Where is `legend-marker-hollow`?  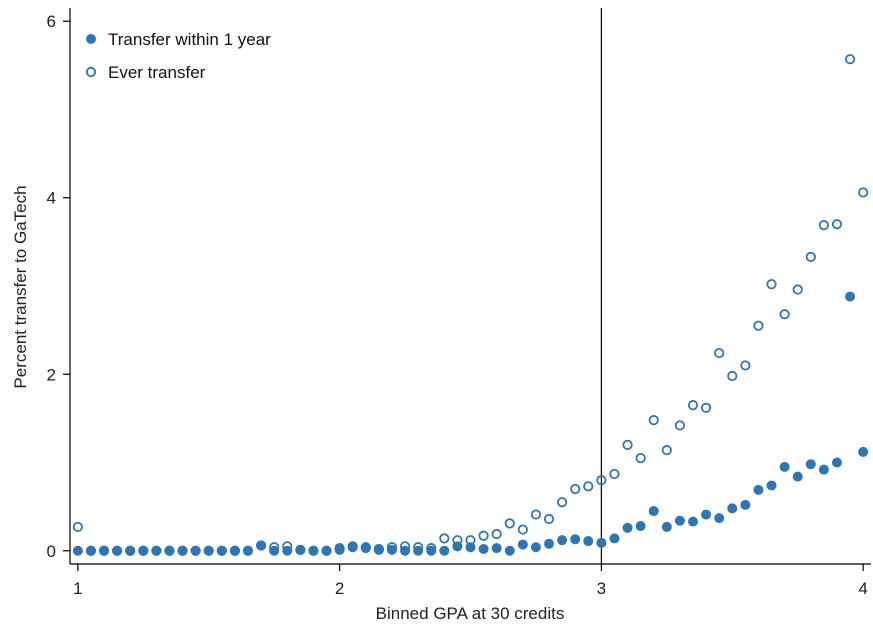 legend-marker-hollow is located at coordinates (91, 72).